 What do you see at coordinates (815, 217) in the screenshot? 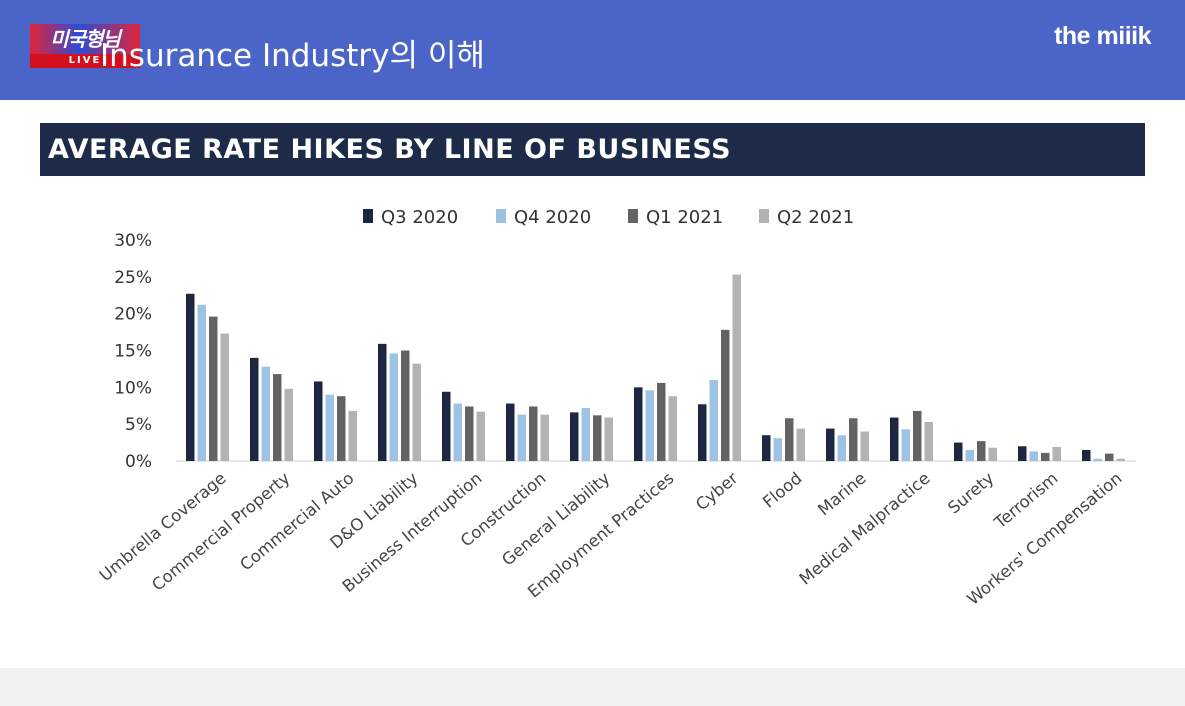
I see `legend-label: Q2 2021` at bounding box center [815, 217].